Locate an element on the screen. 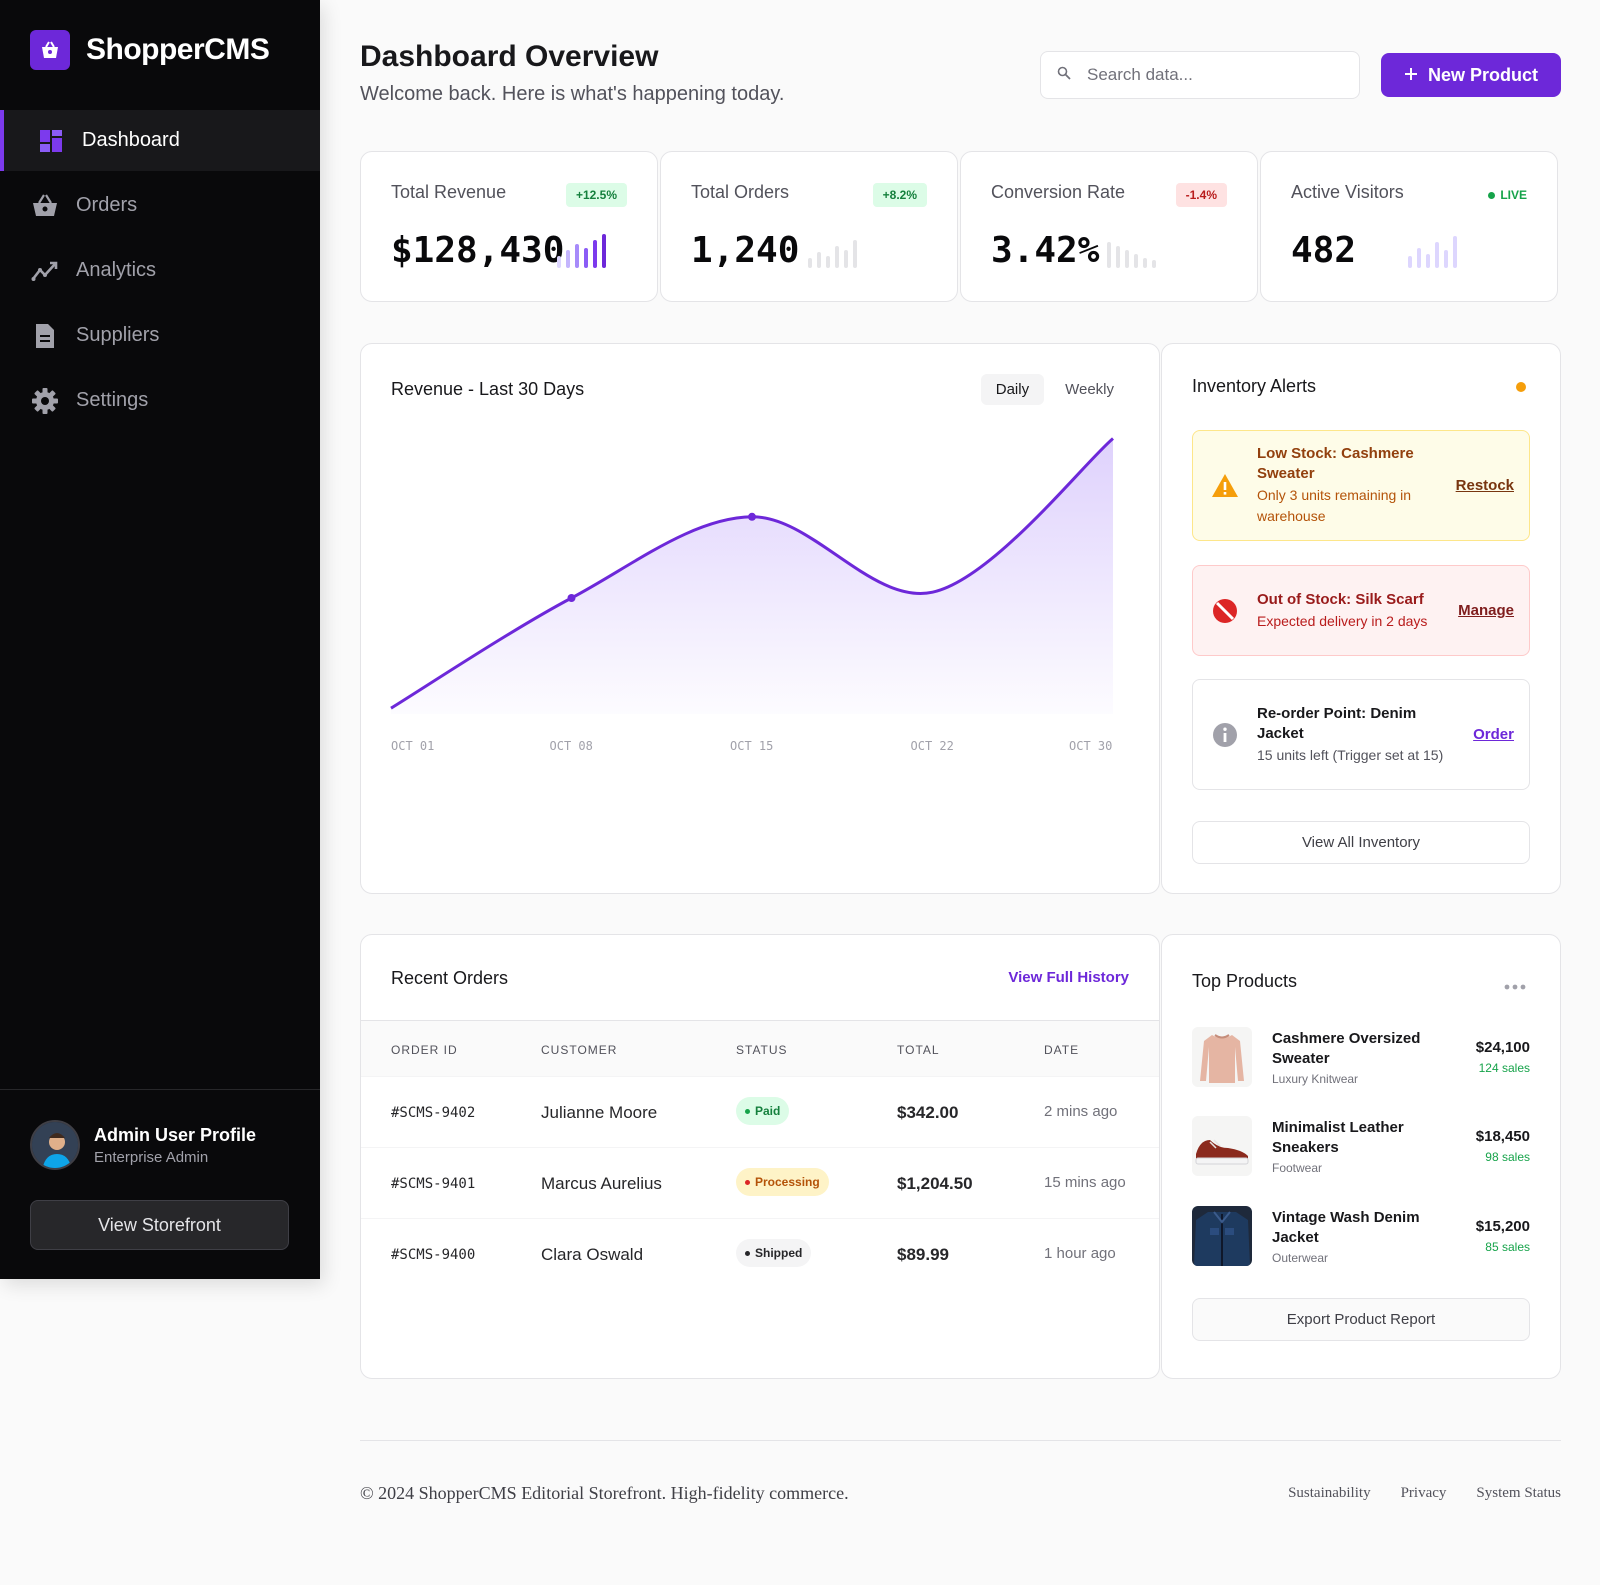 Image resolution: width=1600 pixels, height=1585 pixels. footer-links: Sustainability Privacy System Status is located at coordinates (1424, 1493).